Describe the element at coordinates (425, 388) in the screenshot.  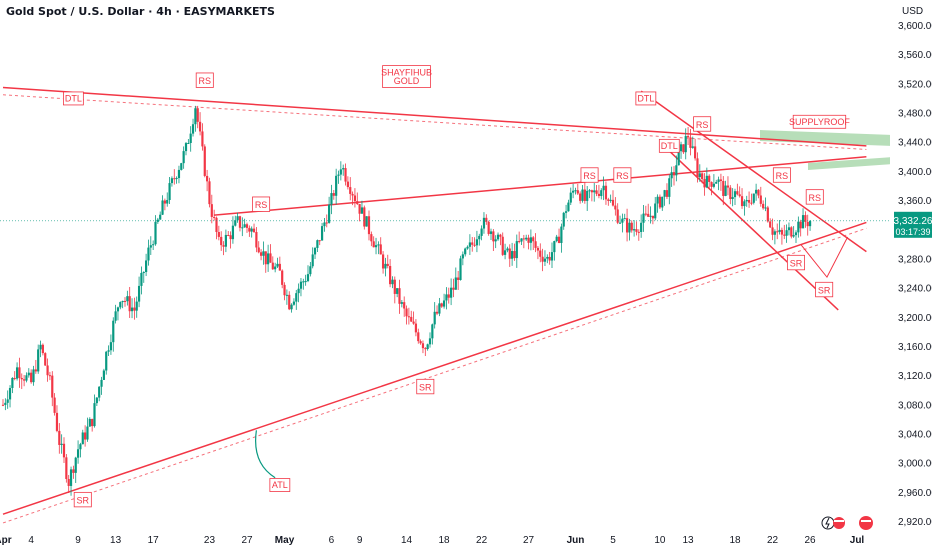
I see `annotation-text: SR` at that location.